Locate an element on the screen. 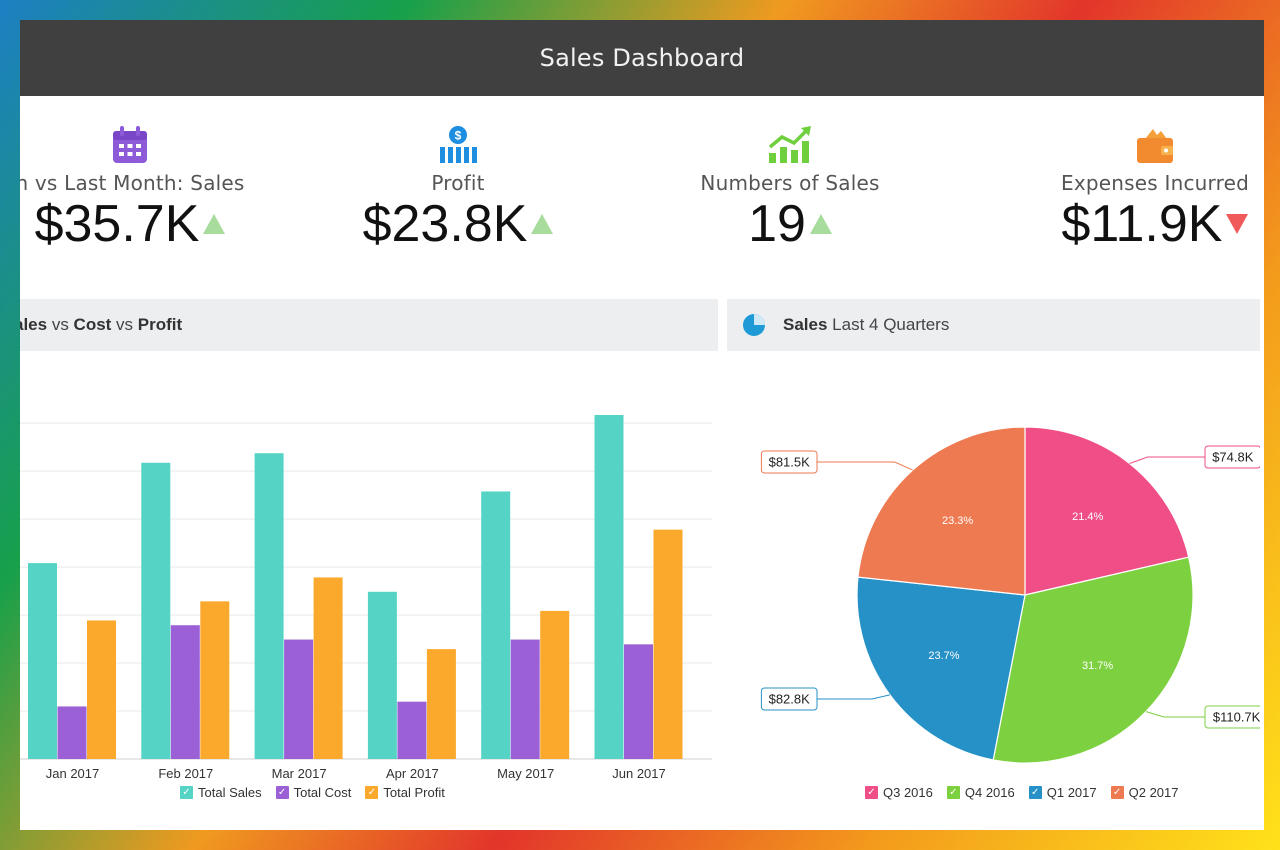 Image resolution: width=1280 pixels, height=850 pixels. legend-label: Q3 2016 is located at coordinates (908, 792).